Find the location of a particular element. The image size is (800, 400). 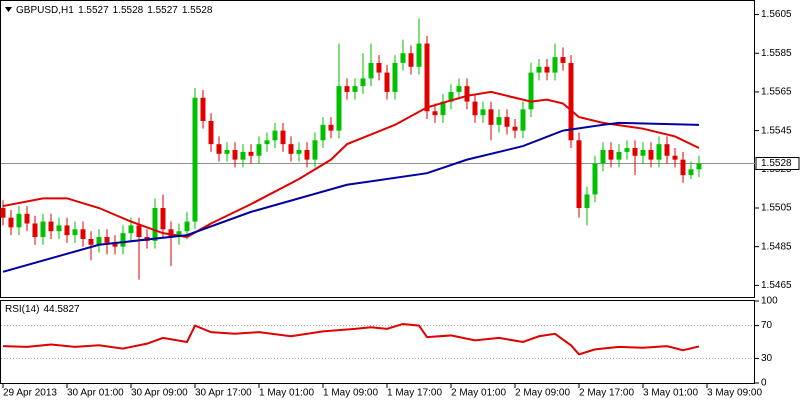

current-price-box is located at coordinates (777, 164).